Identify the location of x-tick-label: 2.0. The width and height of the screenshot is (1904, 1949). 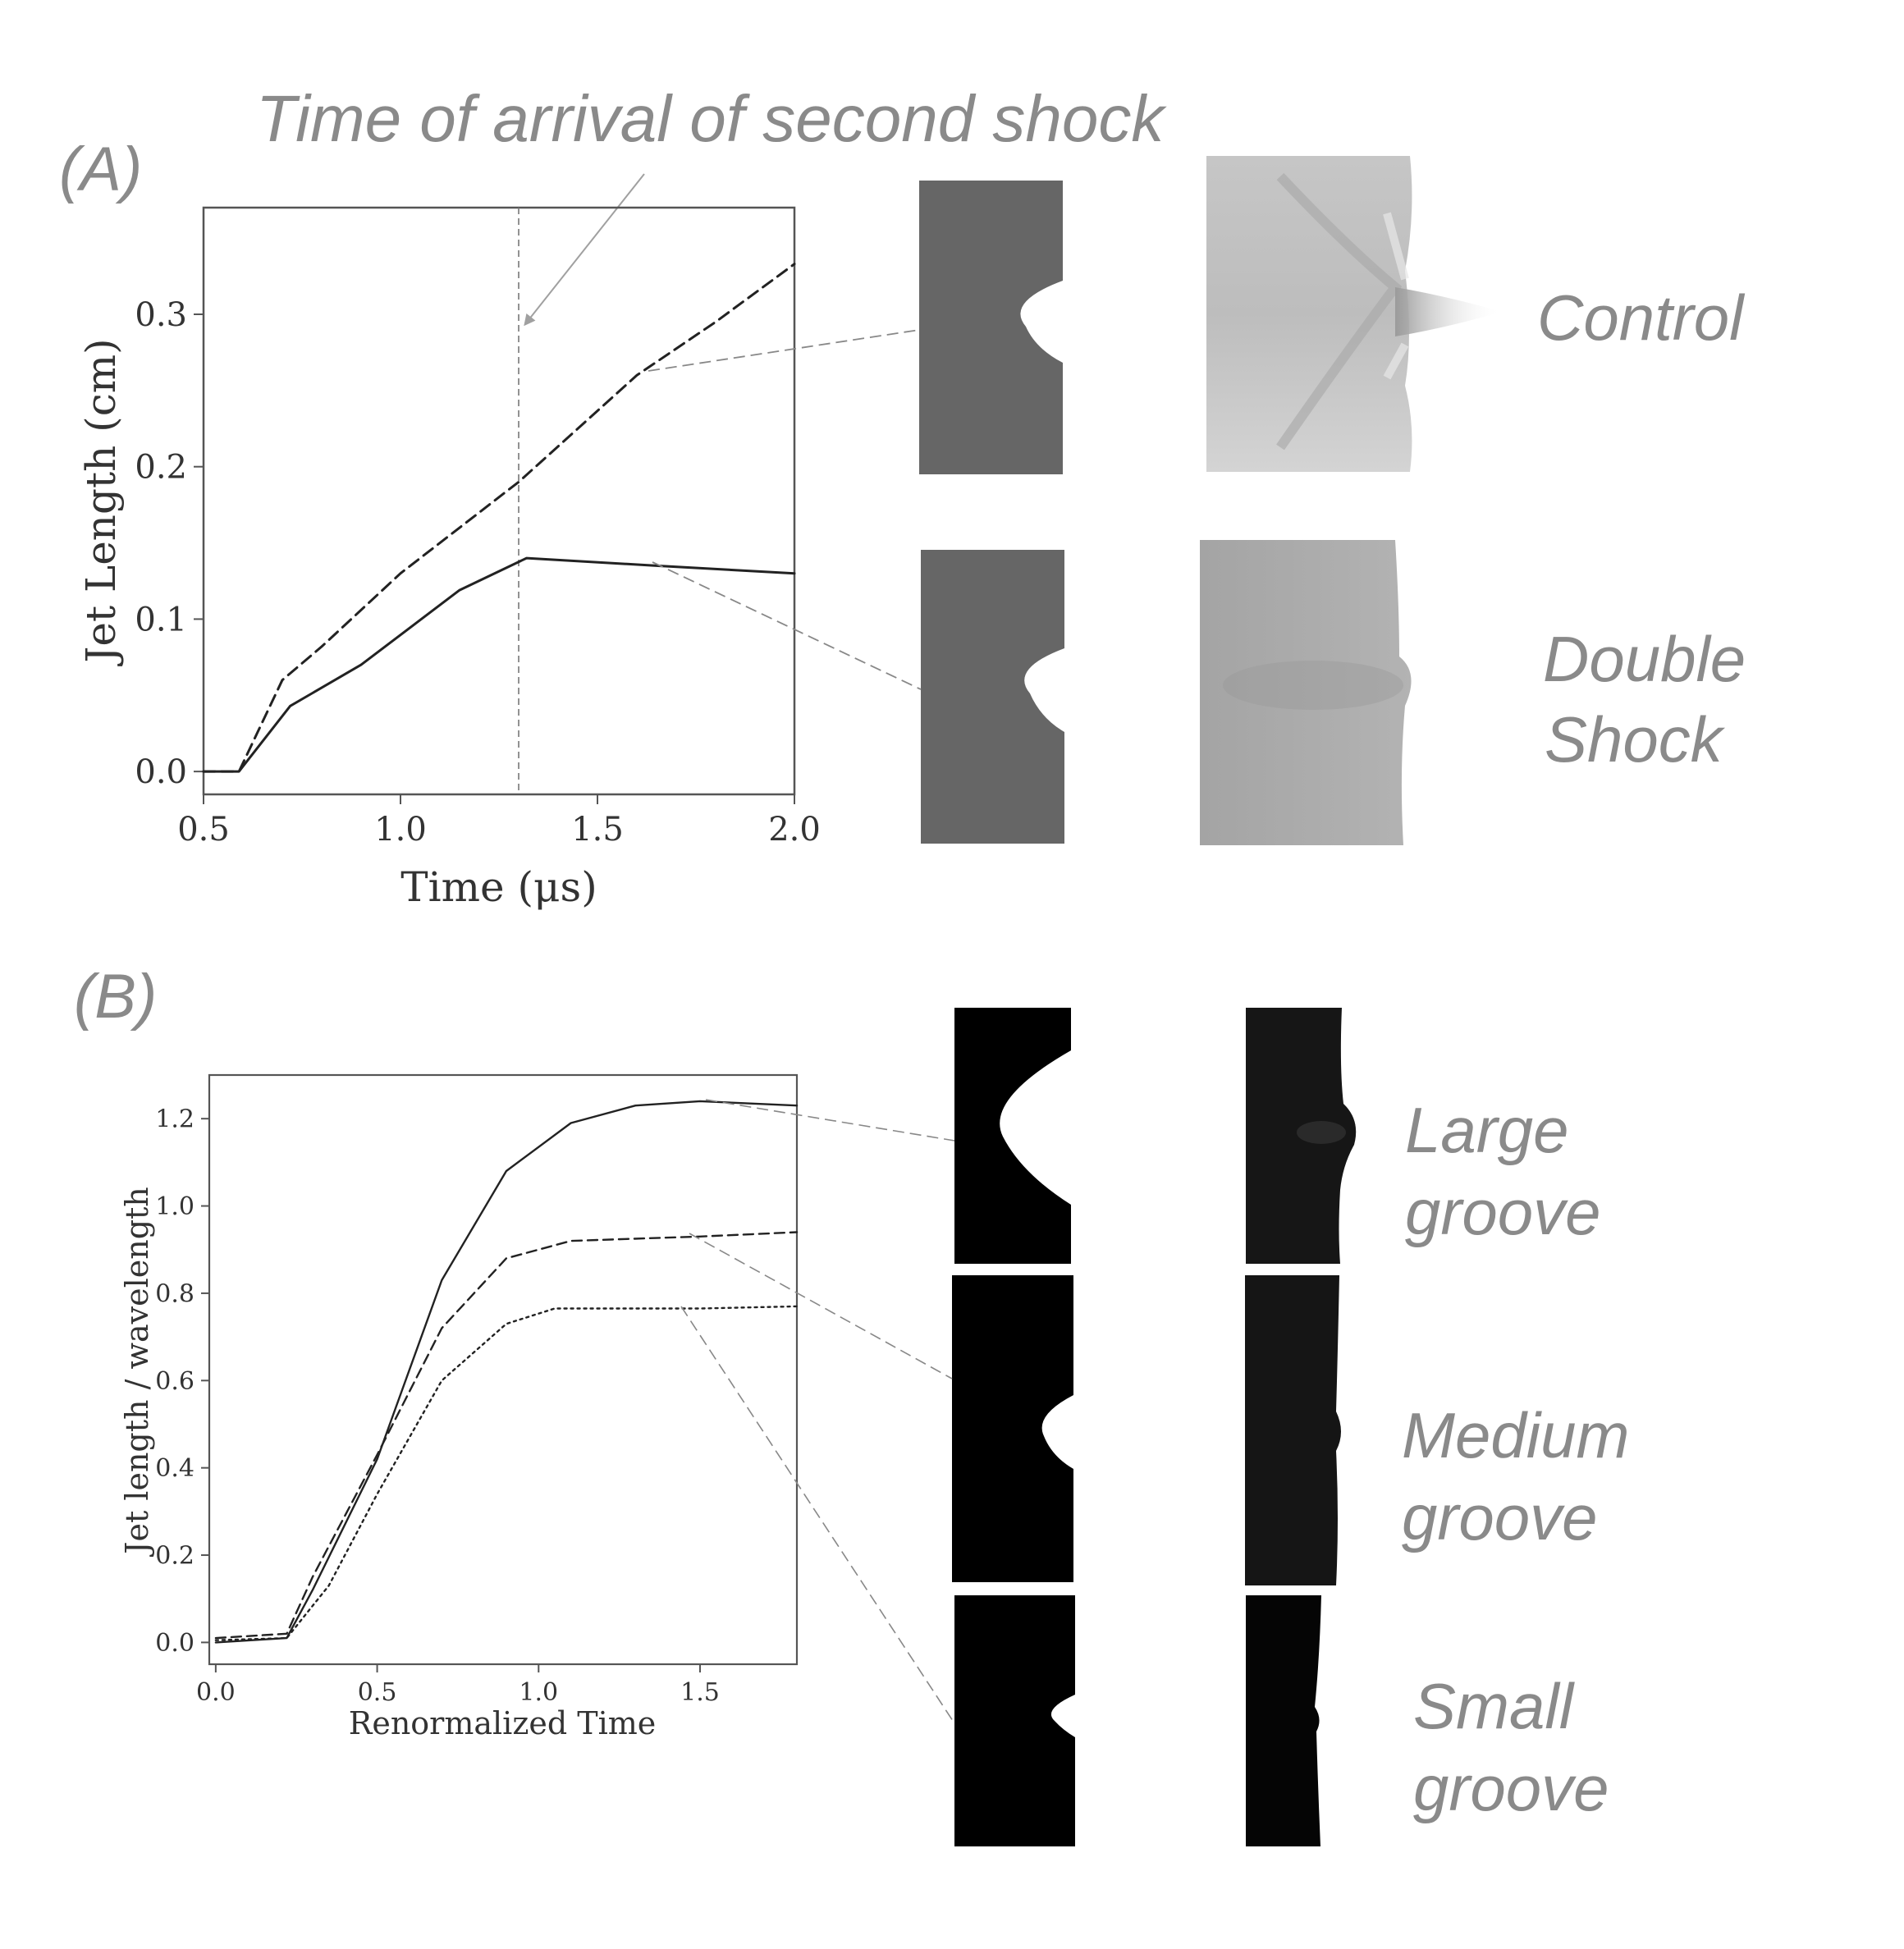
(794, 830).